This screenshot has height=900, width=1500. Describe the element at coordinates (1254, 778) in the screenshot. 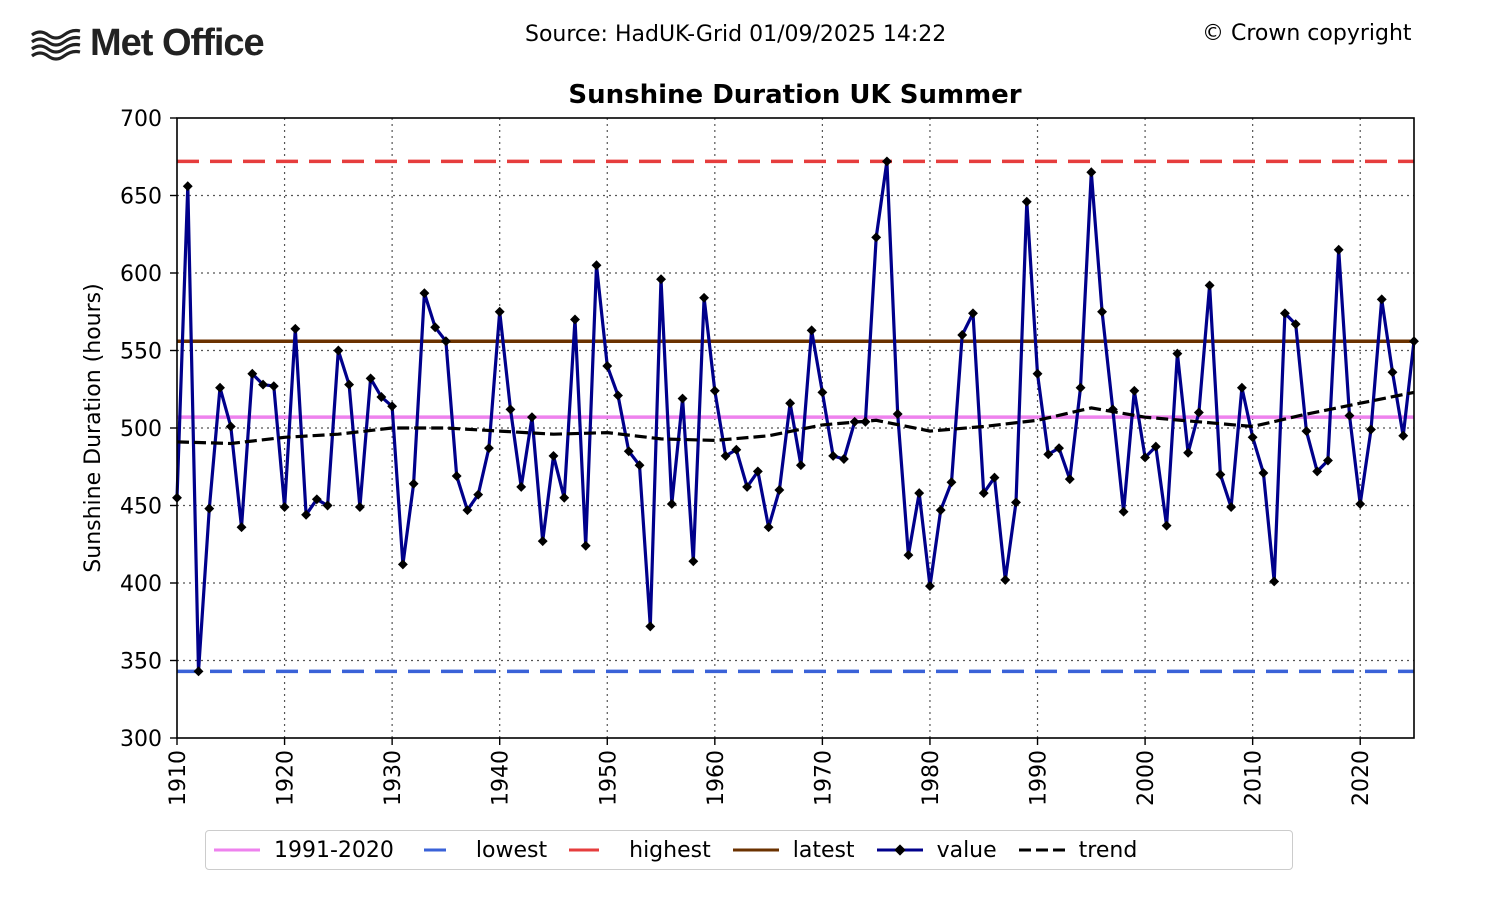

I see `x-tick-label: 2010` at that location.